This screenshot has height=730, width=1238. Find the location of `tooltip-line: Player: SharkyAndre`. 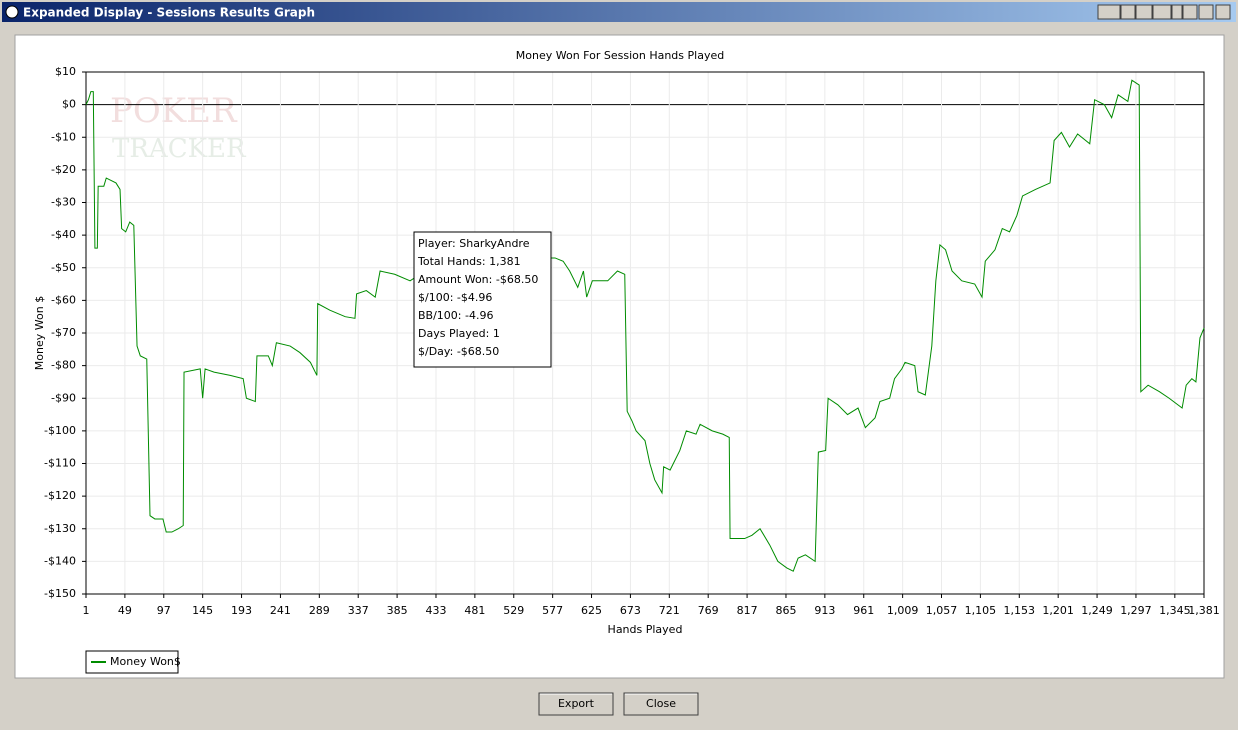

tooltip-line: Player: SharkyAndre is located at coordinates (474, 243).